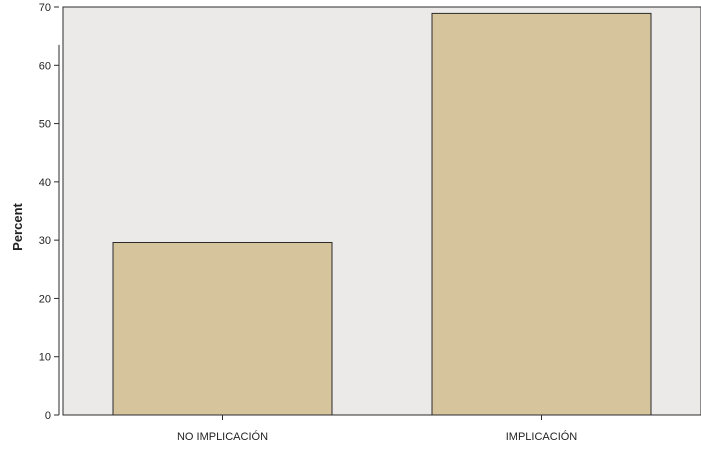  What do you see at coordinates (222, 436) in the screenshot?
I see `x-tick-label-0: NO IMPLICACIÓN` at bounding box center [222, 436].